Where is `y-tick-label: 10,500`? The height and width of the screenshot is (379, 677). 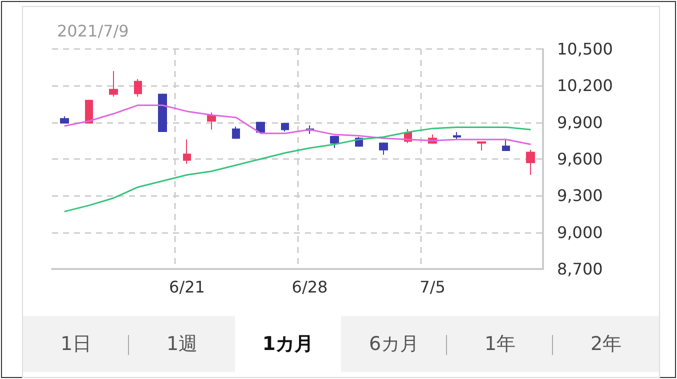
y-tick-label: 10,500 is located at coordinates (585, 49).